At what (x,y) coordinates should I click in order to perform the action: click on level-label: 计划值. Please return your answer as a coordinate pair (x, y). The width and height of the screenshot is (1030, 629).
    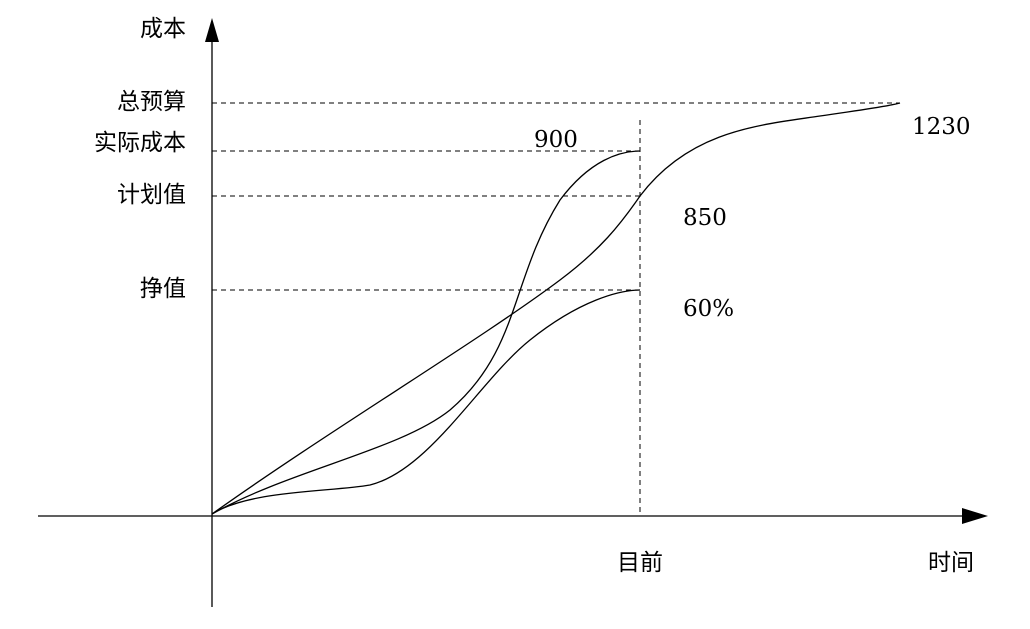
    Looking at the image, I should click on (151, 195).